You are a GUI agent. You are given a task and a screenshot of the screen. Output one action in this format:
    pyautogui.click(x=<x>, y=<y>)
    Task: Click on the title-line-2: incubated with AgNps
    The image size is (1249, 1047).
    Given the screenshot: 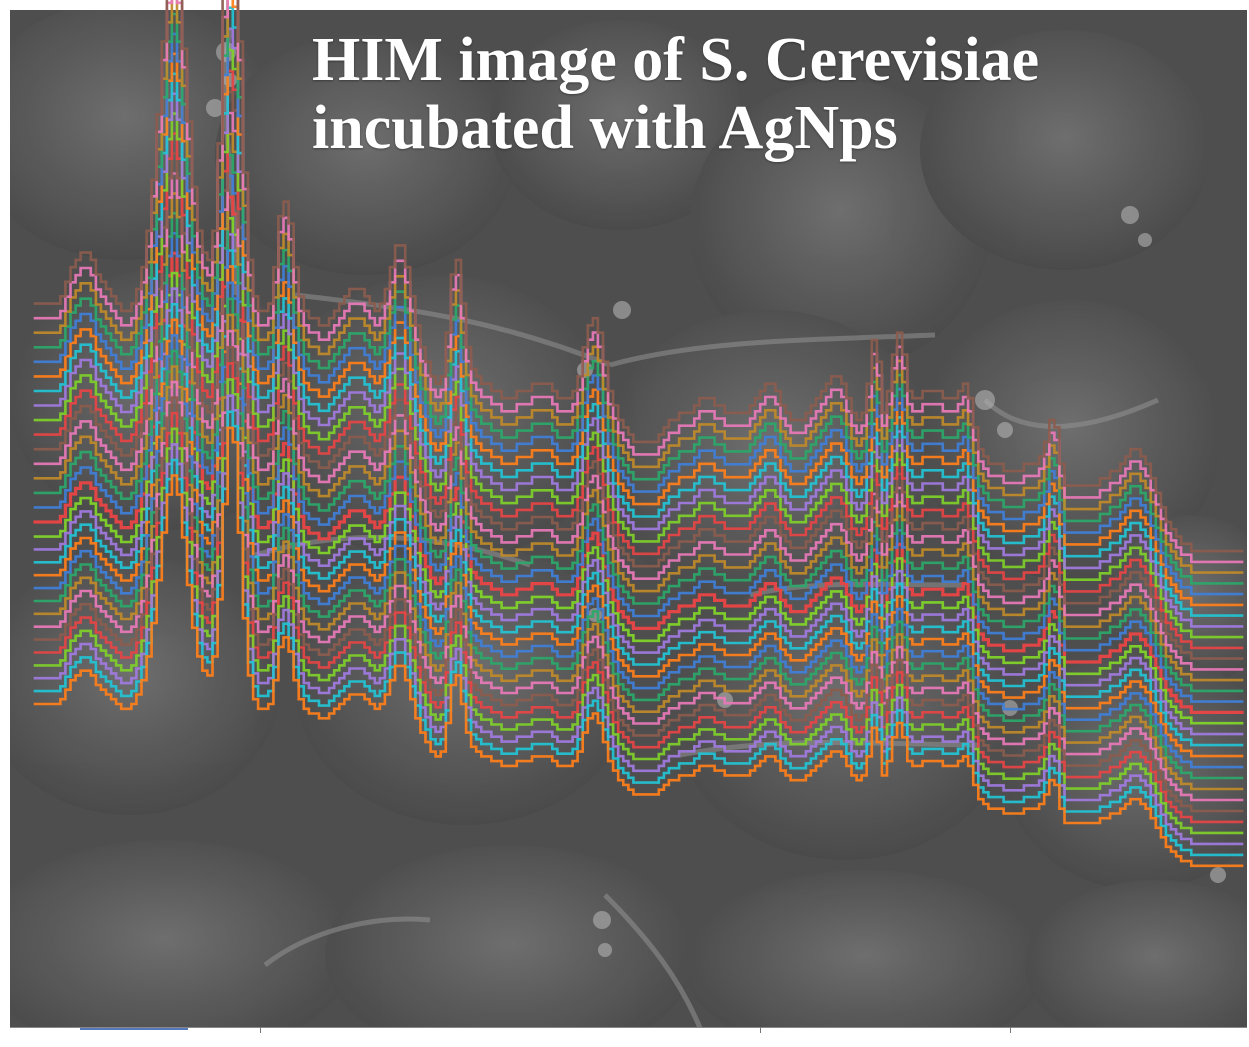 What is the action you would take?
    pyautogui.click(x=605, y=128)
    